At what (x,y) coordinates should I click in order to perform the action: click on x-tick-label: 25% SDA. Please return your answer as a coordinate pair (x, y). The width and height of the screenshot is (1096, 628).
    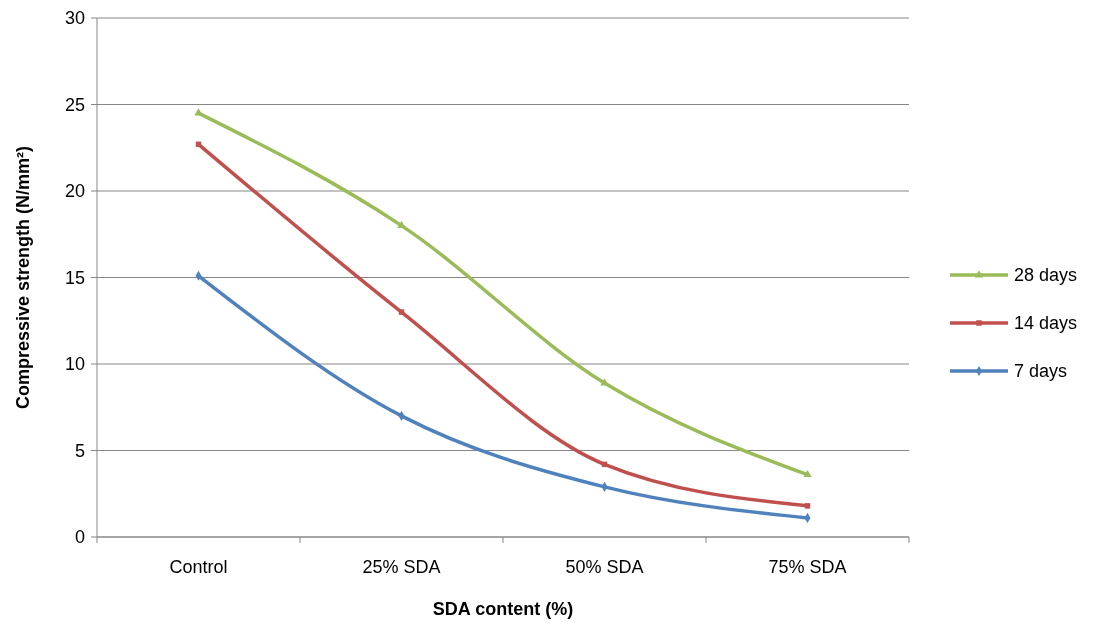
    Looking at the image, I should click on (401, 567).